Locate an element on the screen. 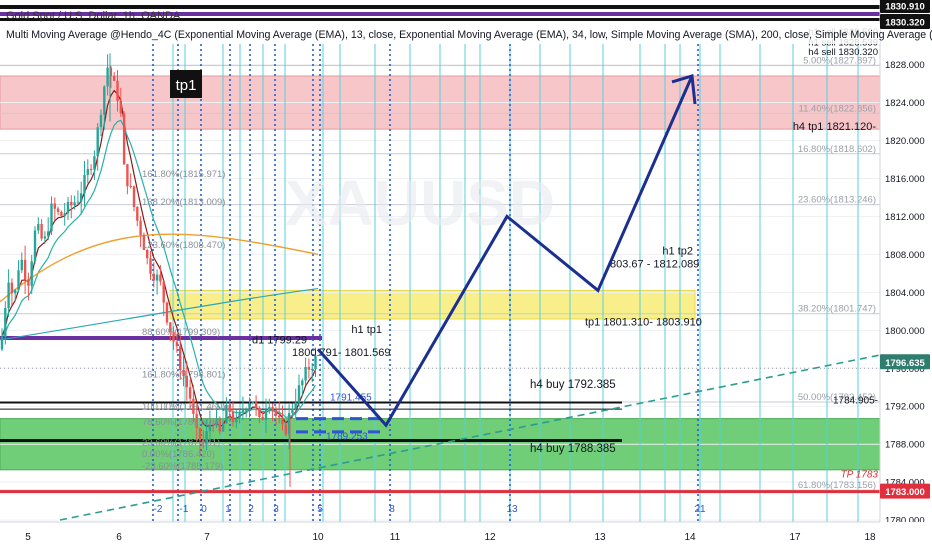  price-tick-label: 1804.000 is located at coordinates (905, 293).